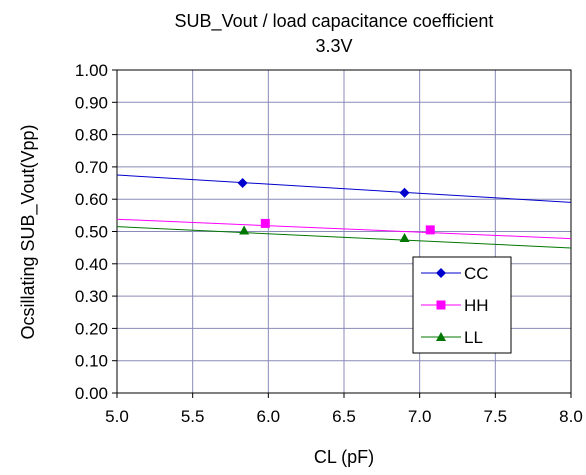 This screenshot has height=475, width=586. I want to click on series-hh, so click(344, 229).